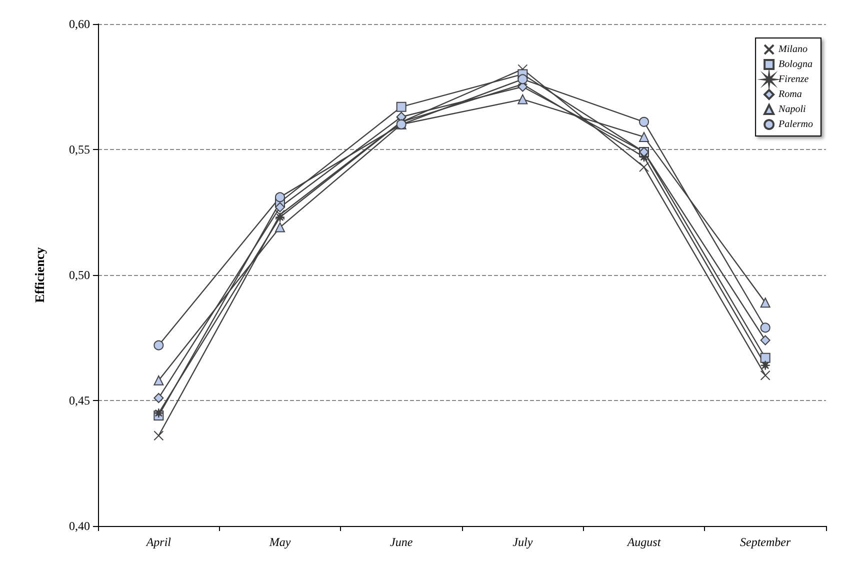 The width and height of the screenshot is (854, 564). Describe the element at coordinates (765, 542) in the screenshot. I see `x-tick-label: September` at that location.